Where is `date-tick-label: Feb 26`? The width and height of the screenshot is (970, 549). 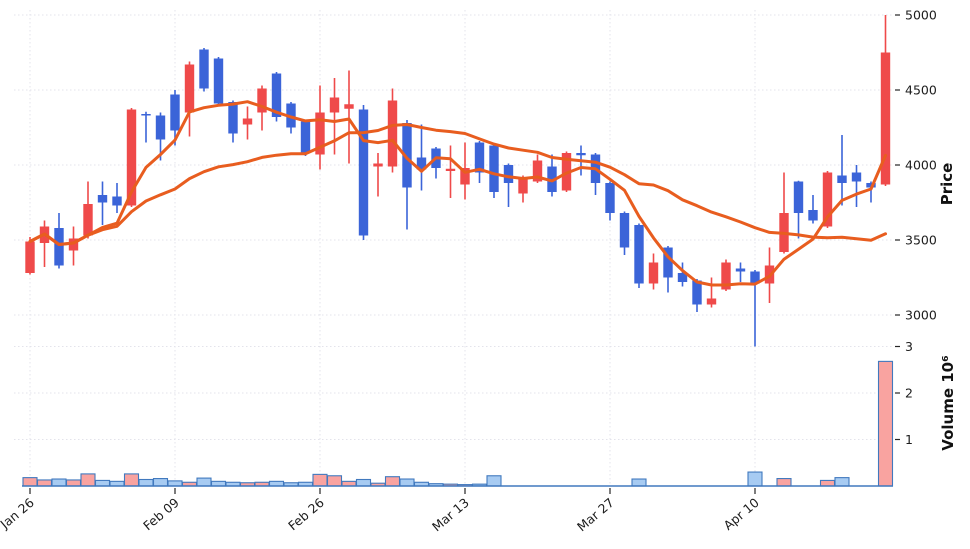
date-tick-label: Feb 26 is located at coordinates (306, 514).